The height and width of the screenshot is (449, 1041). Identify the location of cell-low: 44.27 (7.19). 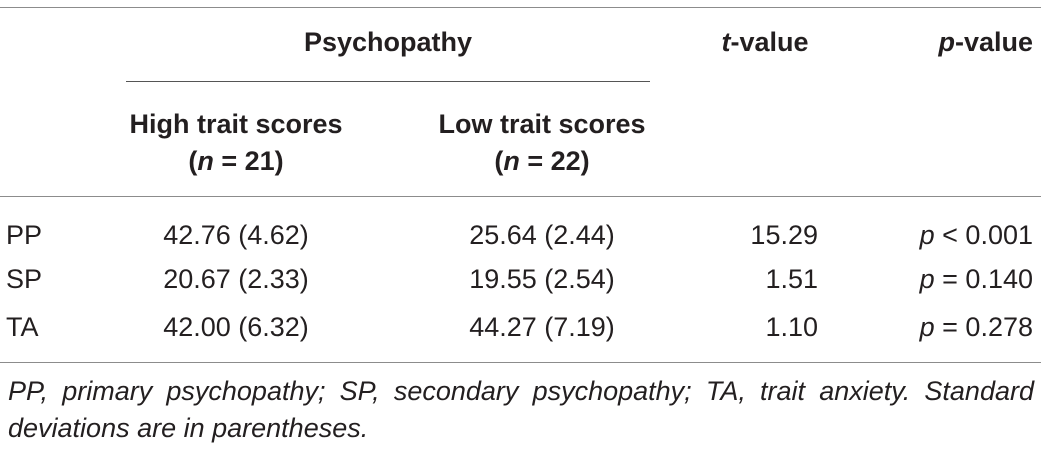
(542, 327).